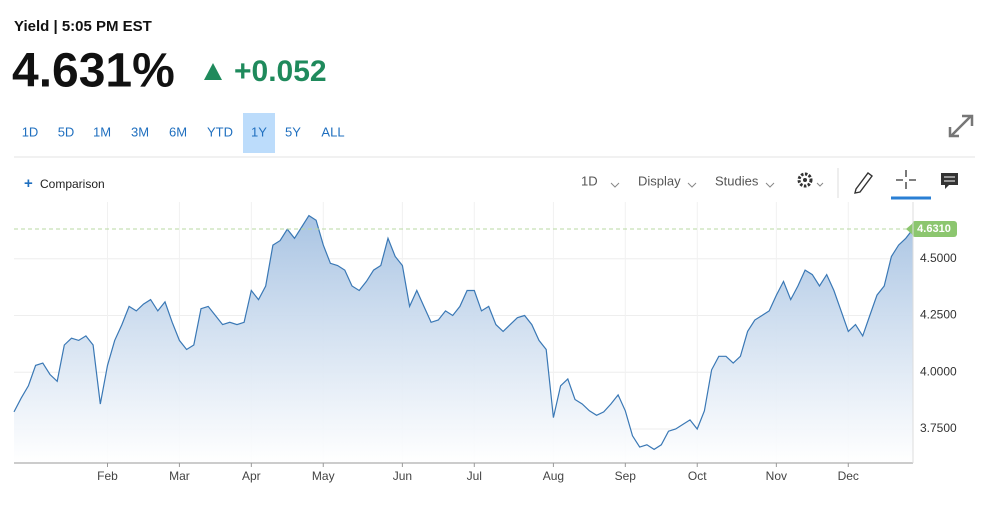  I want to click on last-value-label: 4.6310, so click(934, 229).